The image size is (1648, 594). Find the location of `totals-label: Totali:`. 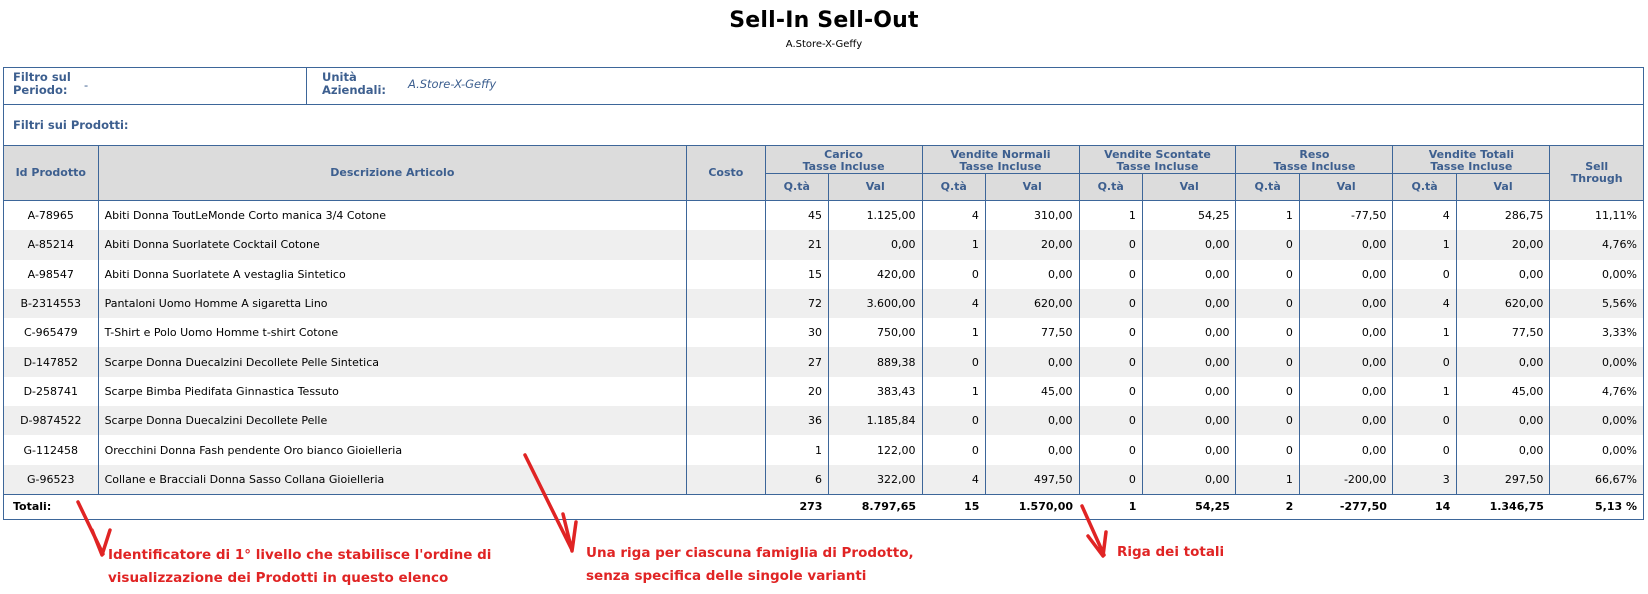

totals-label: Totali: is located at coordinates (384, 506).